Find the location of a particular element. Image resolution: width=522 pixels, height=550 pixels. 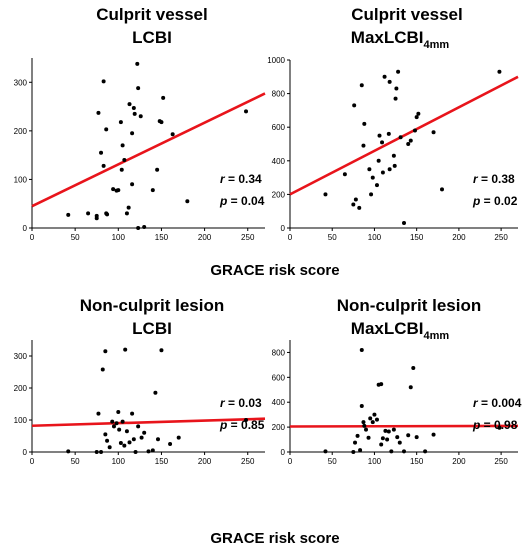

p-value: = 0.04 is located at coordinates (245, 201).